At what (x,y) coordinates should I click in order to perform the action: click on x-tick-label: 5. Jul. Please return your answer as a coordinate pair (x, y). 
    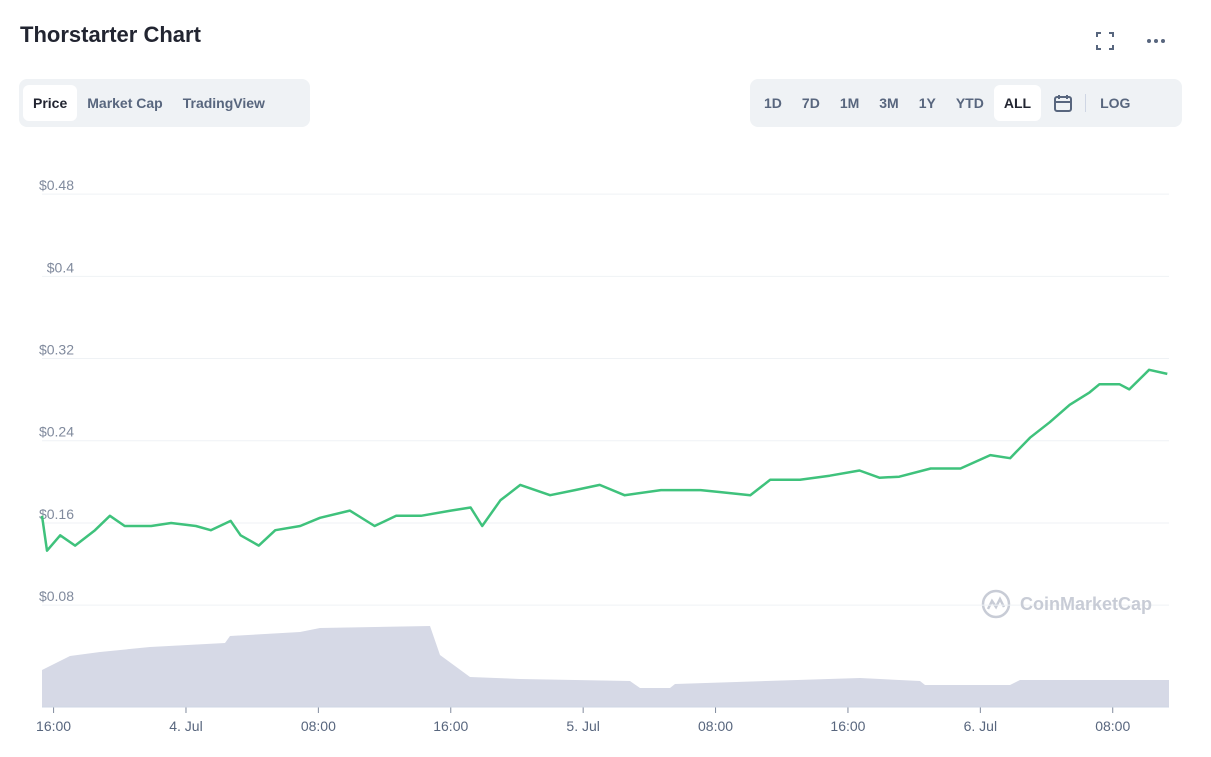
    Looking at the image, I should click on (582, 726).